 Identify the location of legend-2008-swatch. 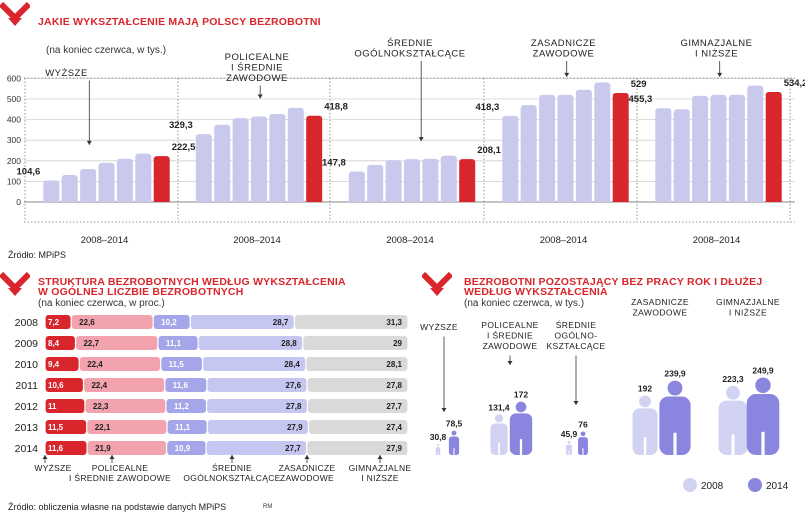
(690, 485).